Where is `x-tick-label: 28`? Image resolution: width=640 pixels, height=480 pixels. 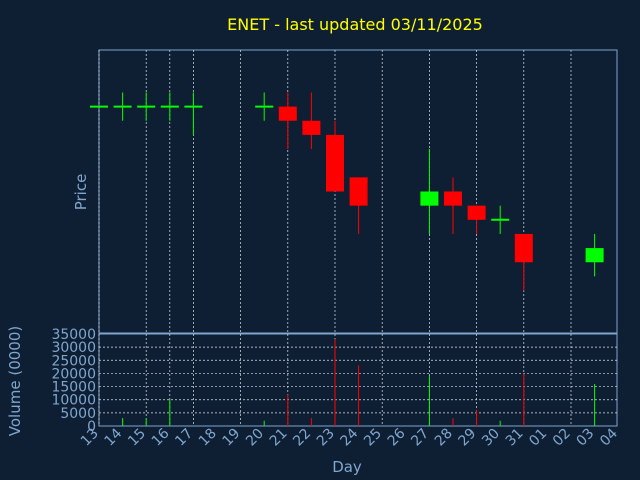
x-tick-label: 28 is located at coordinates (444, 438).